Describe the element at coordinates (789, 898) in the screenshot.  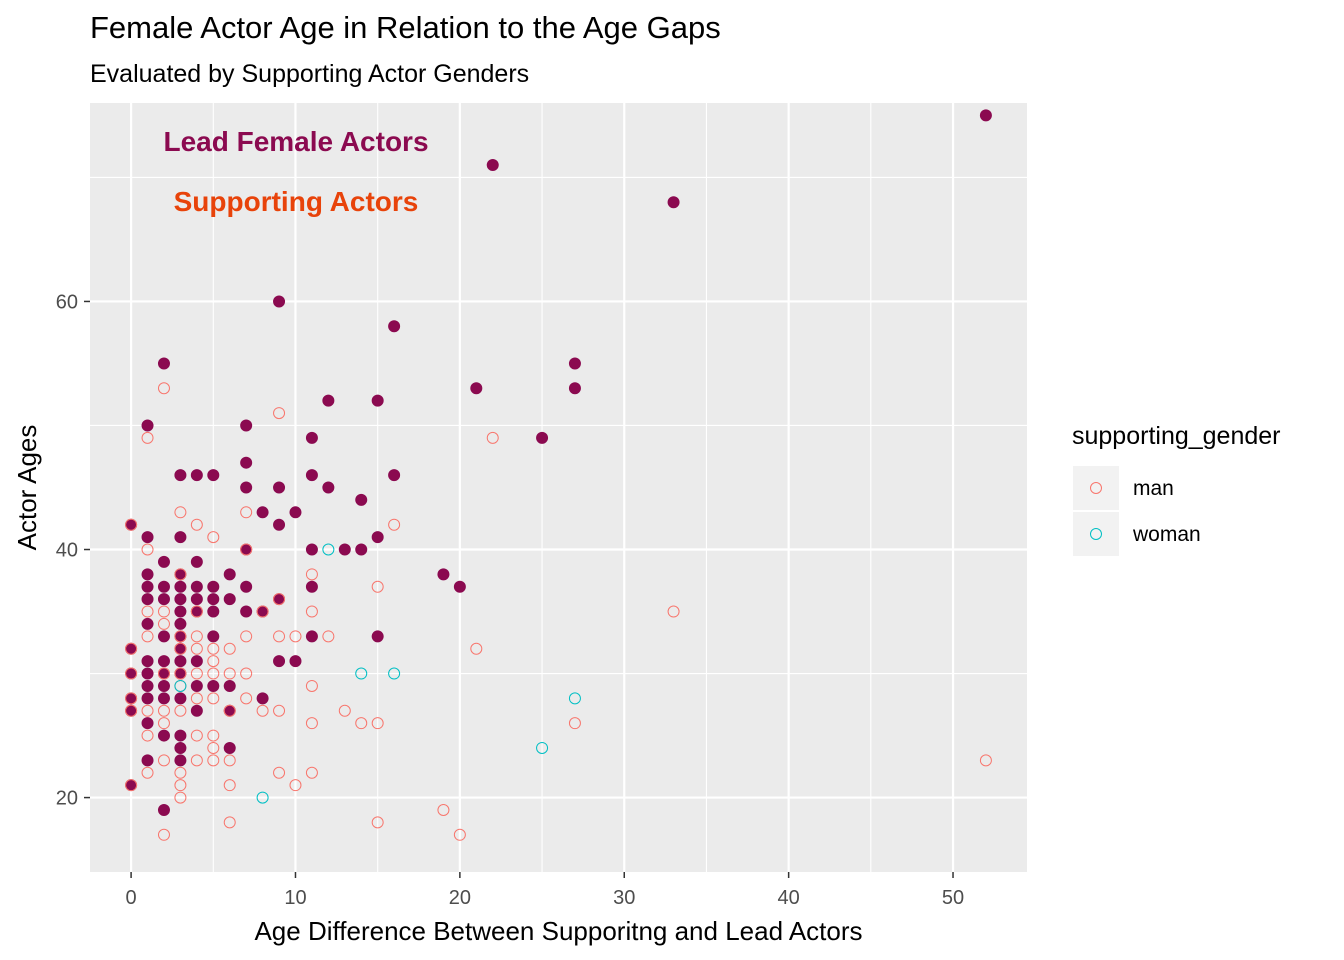
I see `x-tick-label: 40` at that location.